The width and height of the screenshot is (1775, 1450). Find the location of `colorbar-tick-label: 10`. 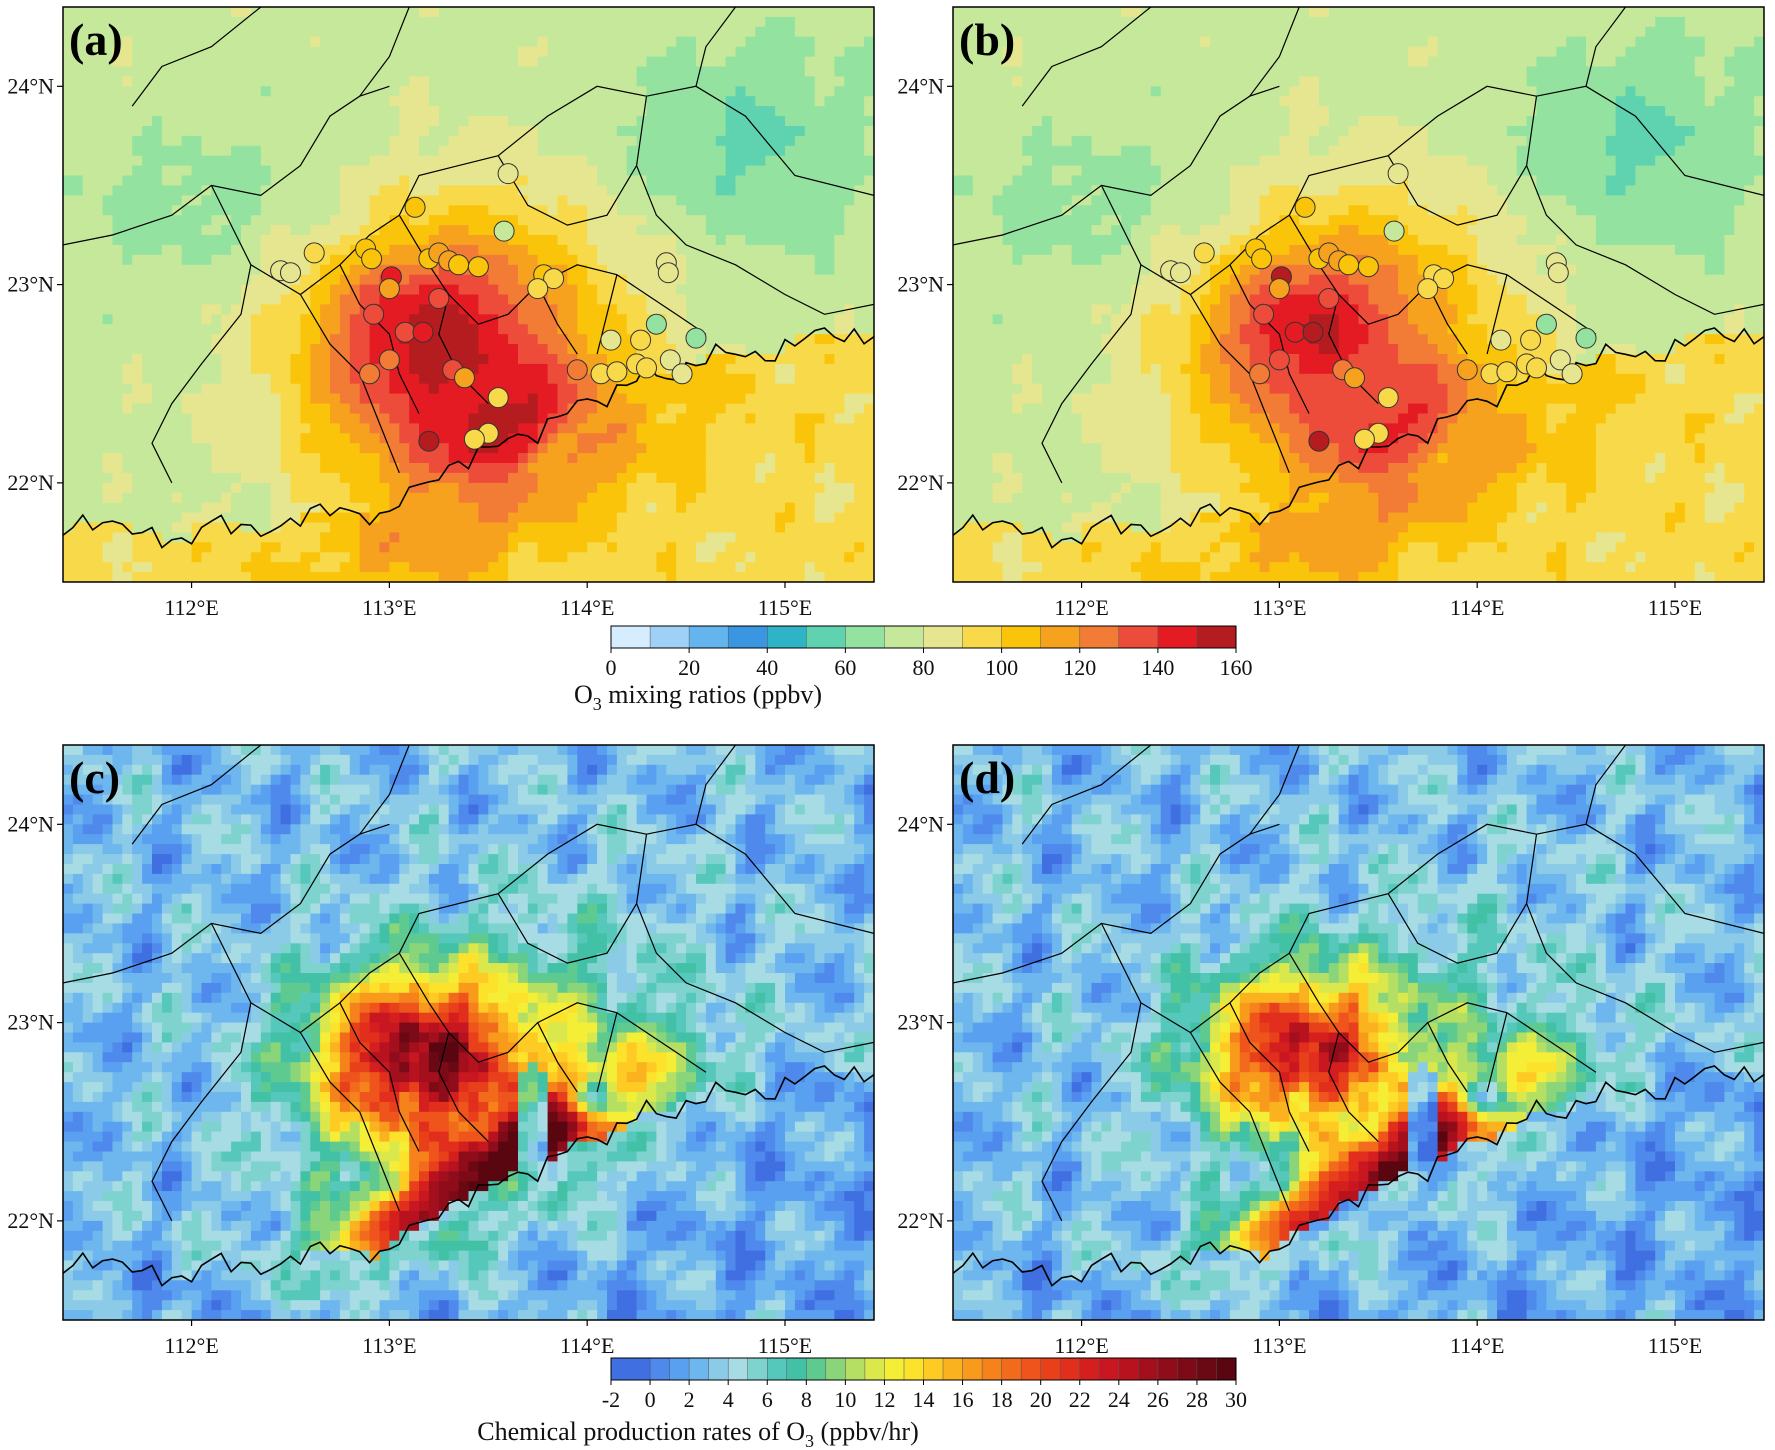

colorbar-tick-label: 10 is located at coordinates (845, 1399).